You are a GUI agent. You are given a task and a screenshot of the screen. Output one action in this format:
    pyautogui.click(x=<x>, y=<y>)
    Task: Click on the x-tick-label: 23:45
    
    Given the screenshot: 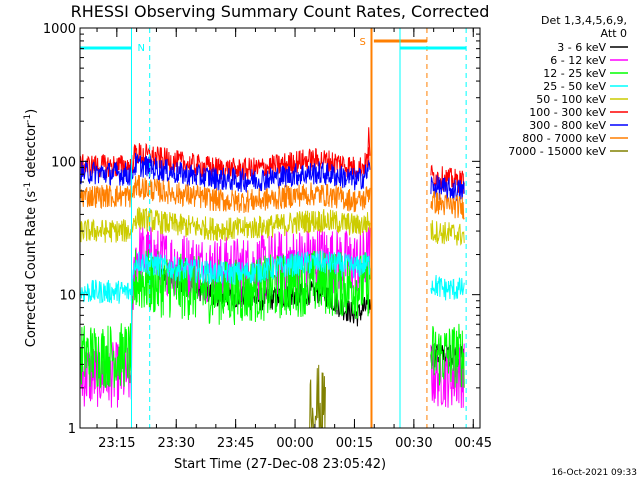 What is the action you would take?
    pyautogui.click(x=235, y=443)
    